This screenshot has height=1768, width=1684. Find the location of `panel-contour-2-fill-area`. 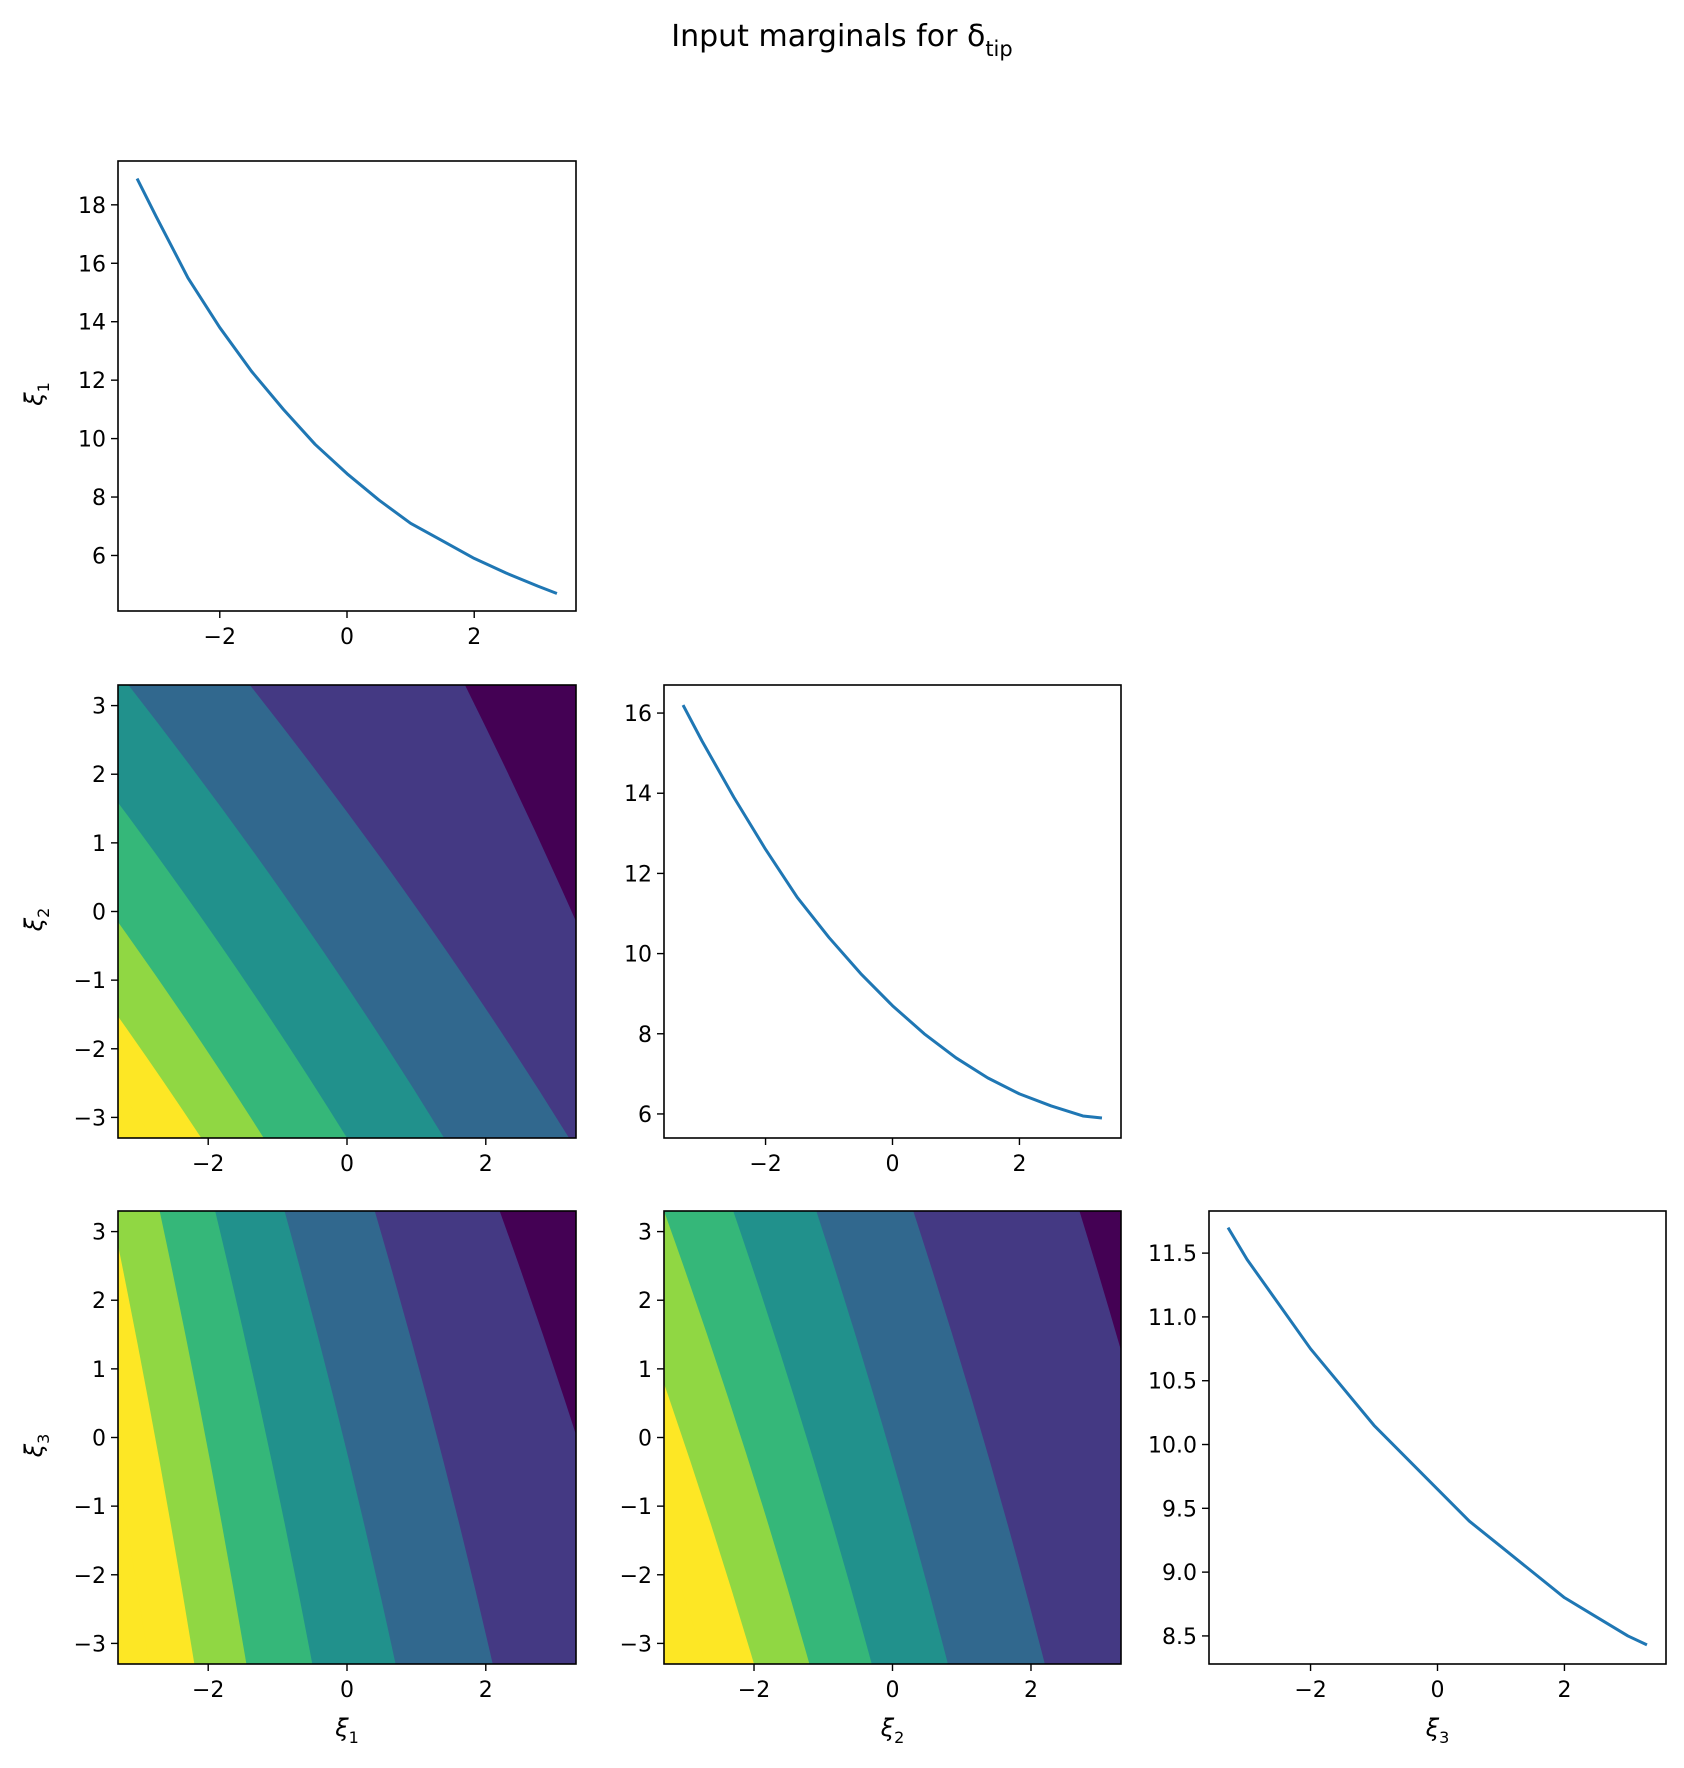

panel-contour-2-fill-area is located at coordinates (347, 1437).